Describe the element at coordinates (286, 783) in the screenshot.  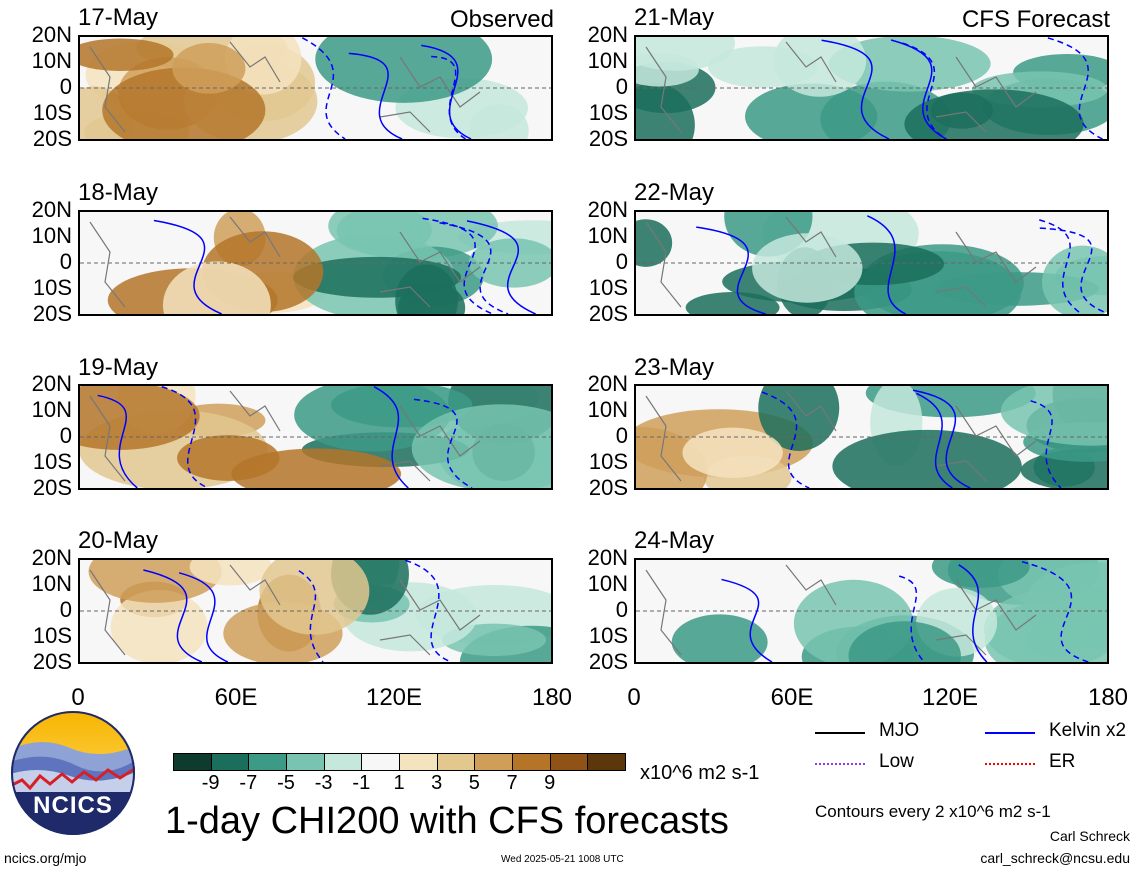
I see `colorbar-tick-label: -5` at that location.